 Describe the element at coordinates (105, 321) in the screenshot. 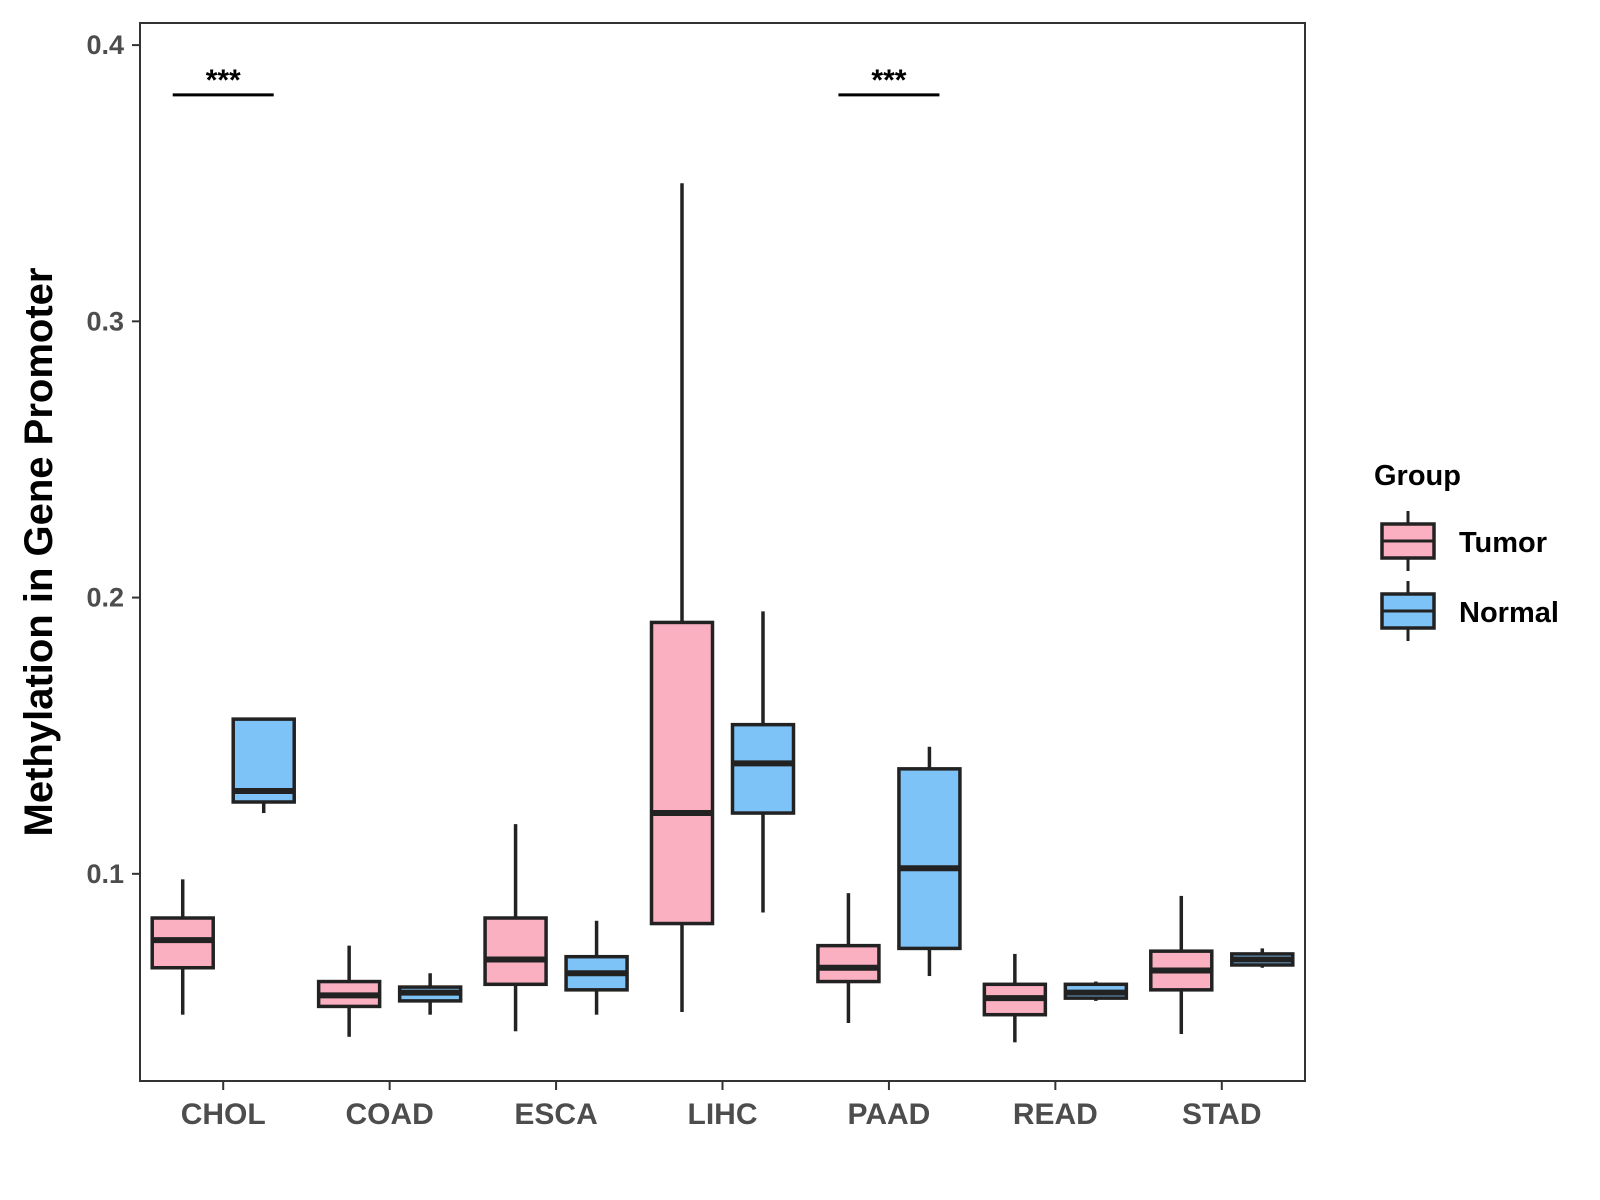

I see `y-tick-label: 0.3` at that location.